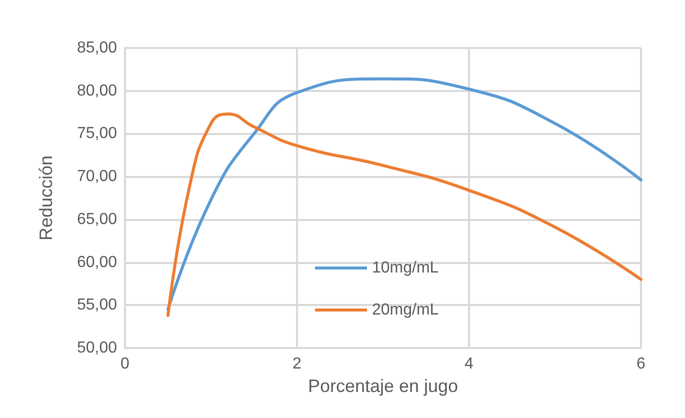 The width and height of the screenshot is (685, 418). What do you see at coordinates (97, 133) in the screenshot?
I see `y-tick-label: 75,00` at bounding box center [97, 133].